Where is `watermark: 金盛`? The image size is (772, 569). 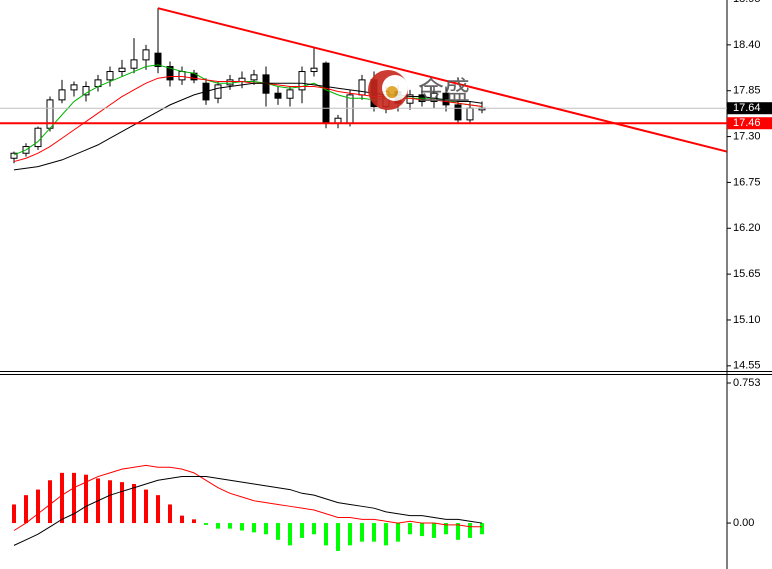 watermark: 金盛 is located at coordinates (419, 90).